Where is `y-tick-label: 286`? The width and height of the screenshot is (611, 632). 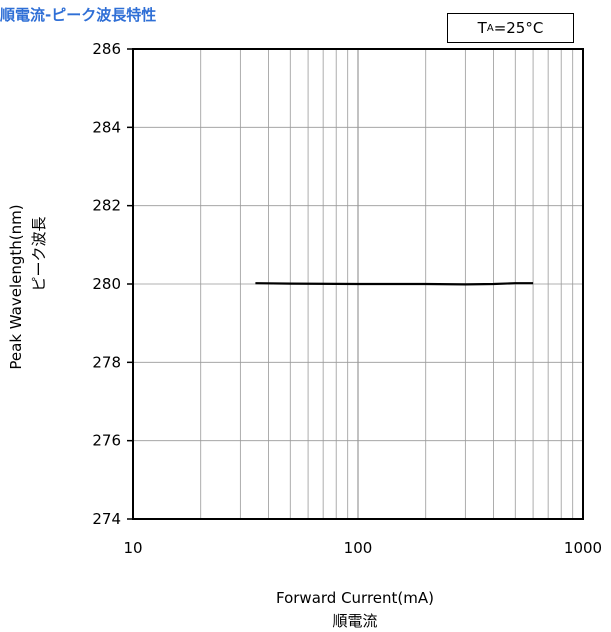
y-tick-label: 286 is located at coordinates (106, 49).